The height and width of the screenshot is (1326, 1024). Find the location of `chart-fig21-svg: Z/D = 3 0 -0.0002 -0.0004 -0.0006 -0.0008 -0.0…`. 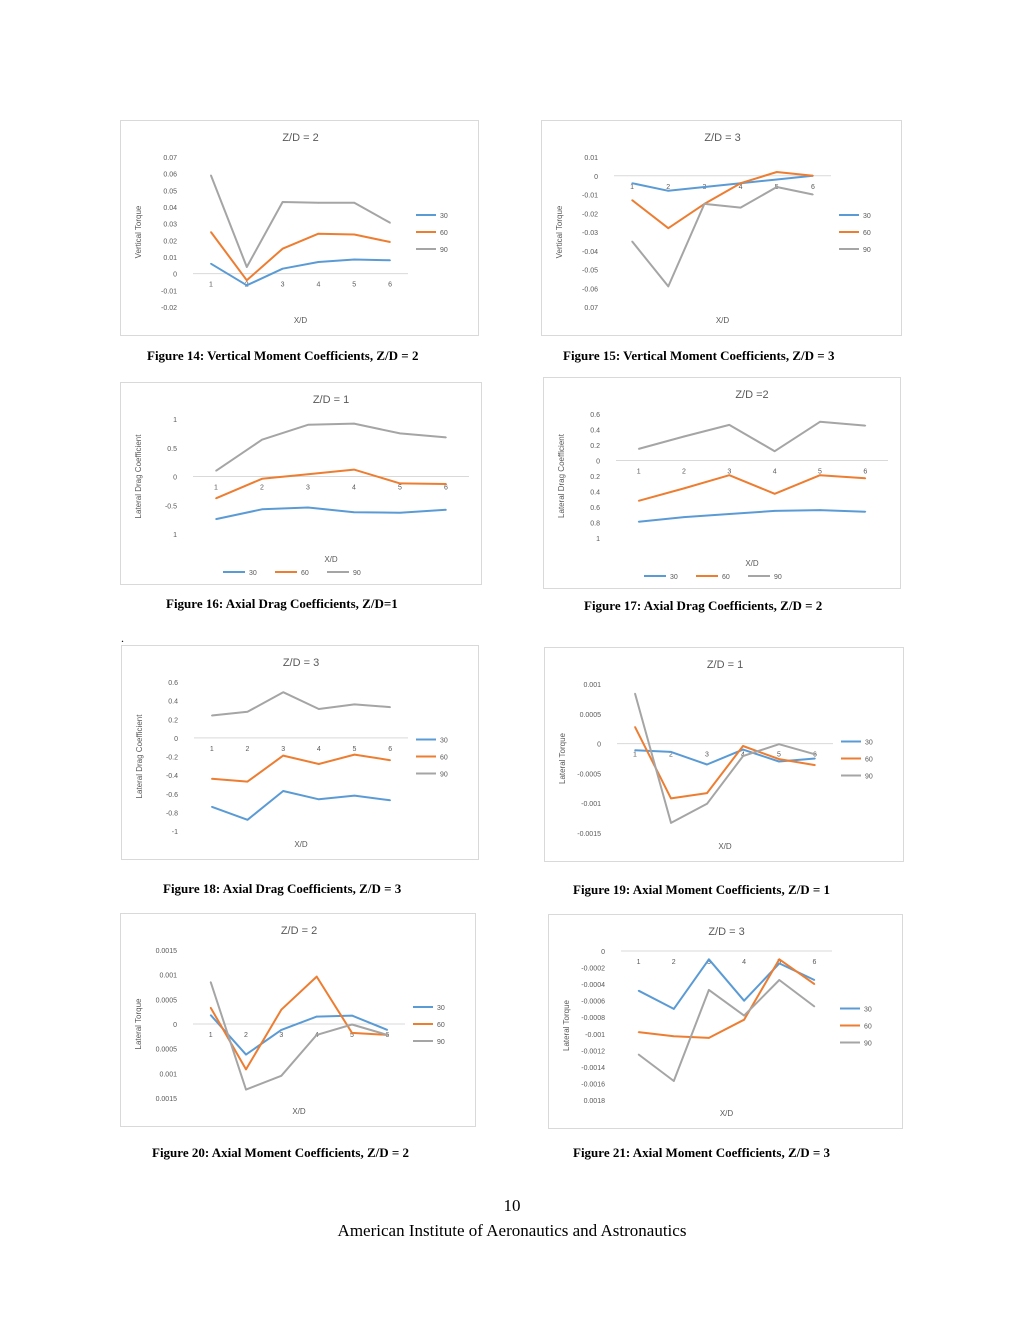

chart-fig21-svg: Z/D = 3 0 -0.0002 -0.0004 -0.0006 -0.0008 -0.0… is located at coordinates (717, 1022).